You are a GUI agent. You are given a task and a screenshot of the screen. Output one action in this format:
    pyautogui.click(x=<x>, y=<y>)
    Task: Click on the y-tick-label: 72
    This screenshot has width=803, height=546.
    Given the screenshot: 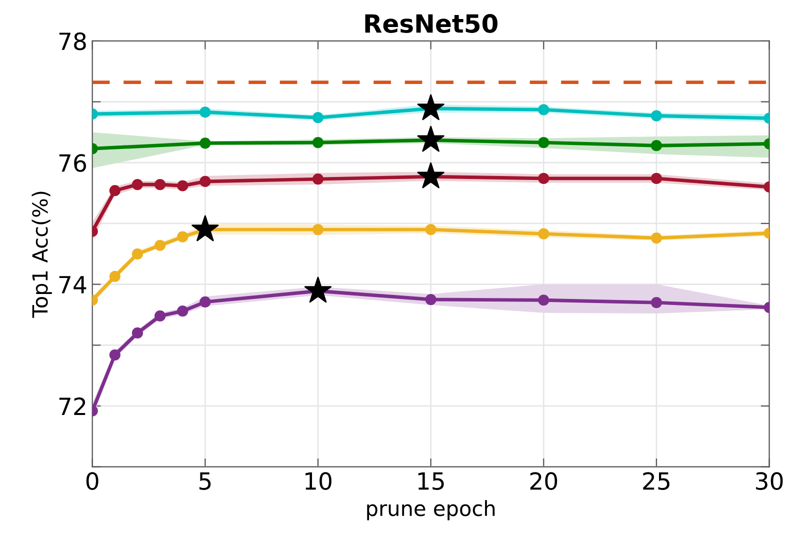 What is the action you would take?
    pyautogui.click(x=72, y=406)
    